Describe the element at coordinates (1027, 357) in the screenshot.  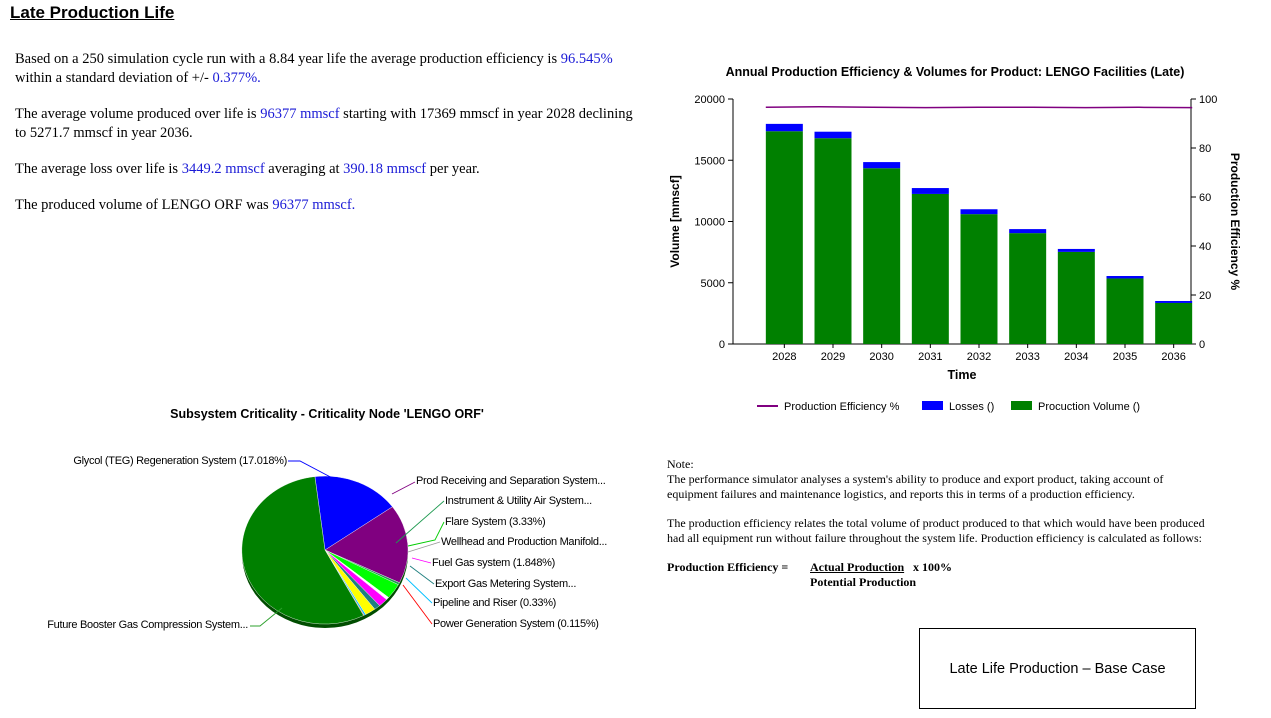
I see `x-tick-label: 2033` at that location.